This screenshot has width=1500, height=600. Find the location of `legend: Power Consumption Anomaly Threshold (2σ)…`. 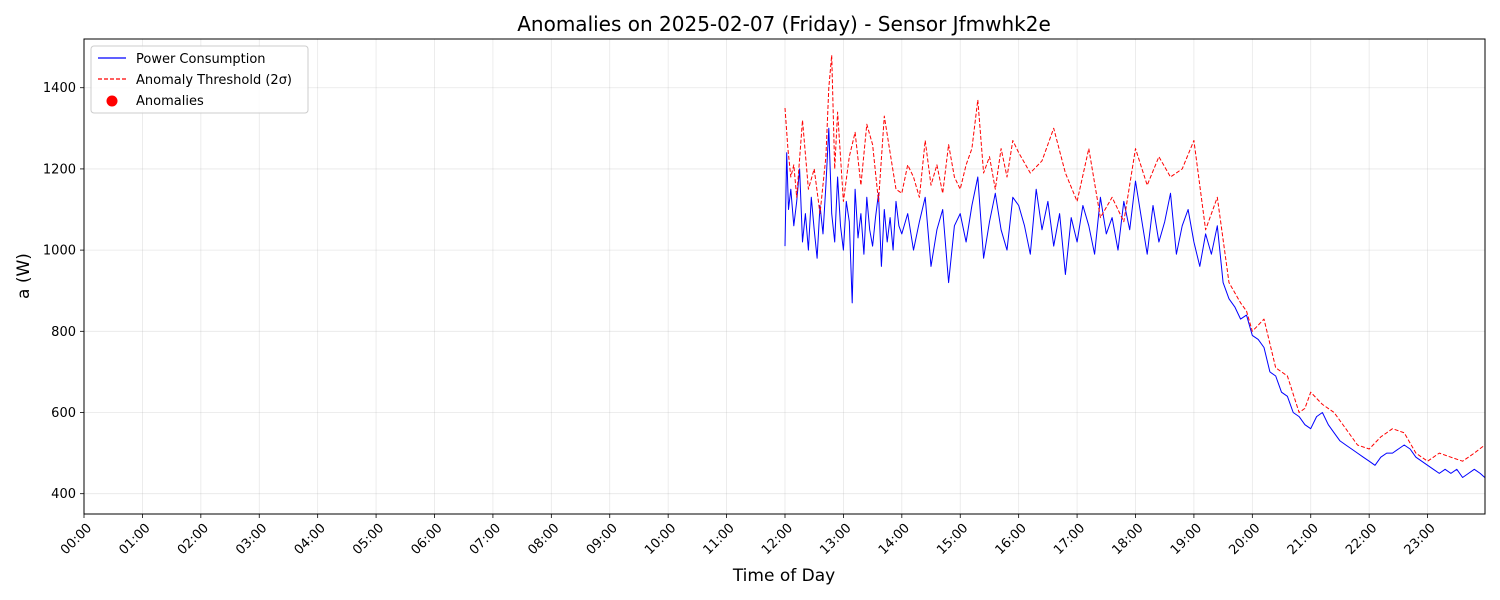

legend: Power Consumption Anomaly Threshold (2σ)… is located at coordinates (199, 79).